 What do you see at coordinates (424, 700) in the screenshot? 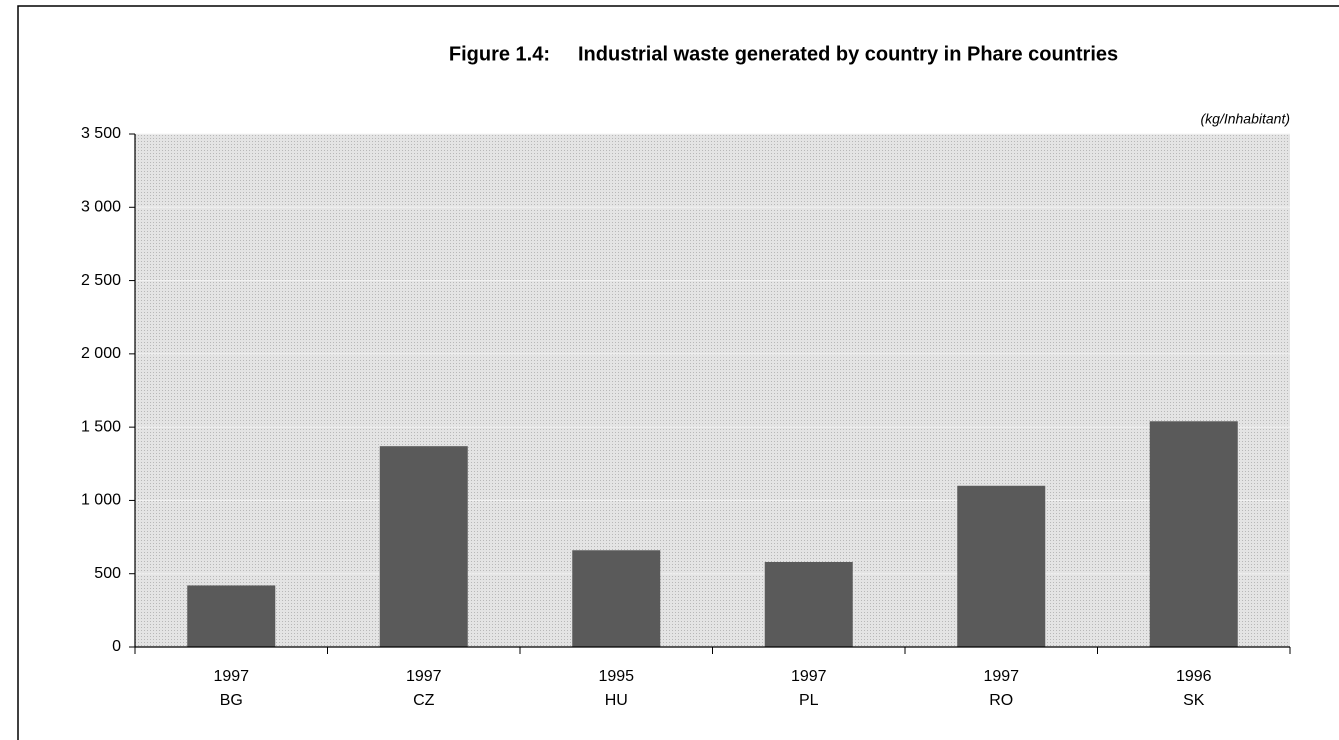
I see `x-tick-label: CZ` at bounding box center [424, 700].